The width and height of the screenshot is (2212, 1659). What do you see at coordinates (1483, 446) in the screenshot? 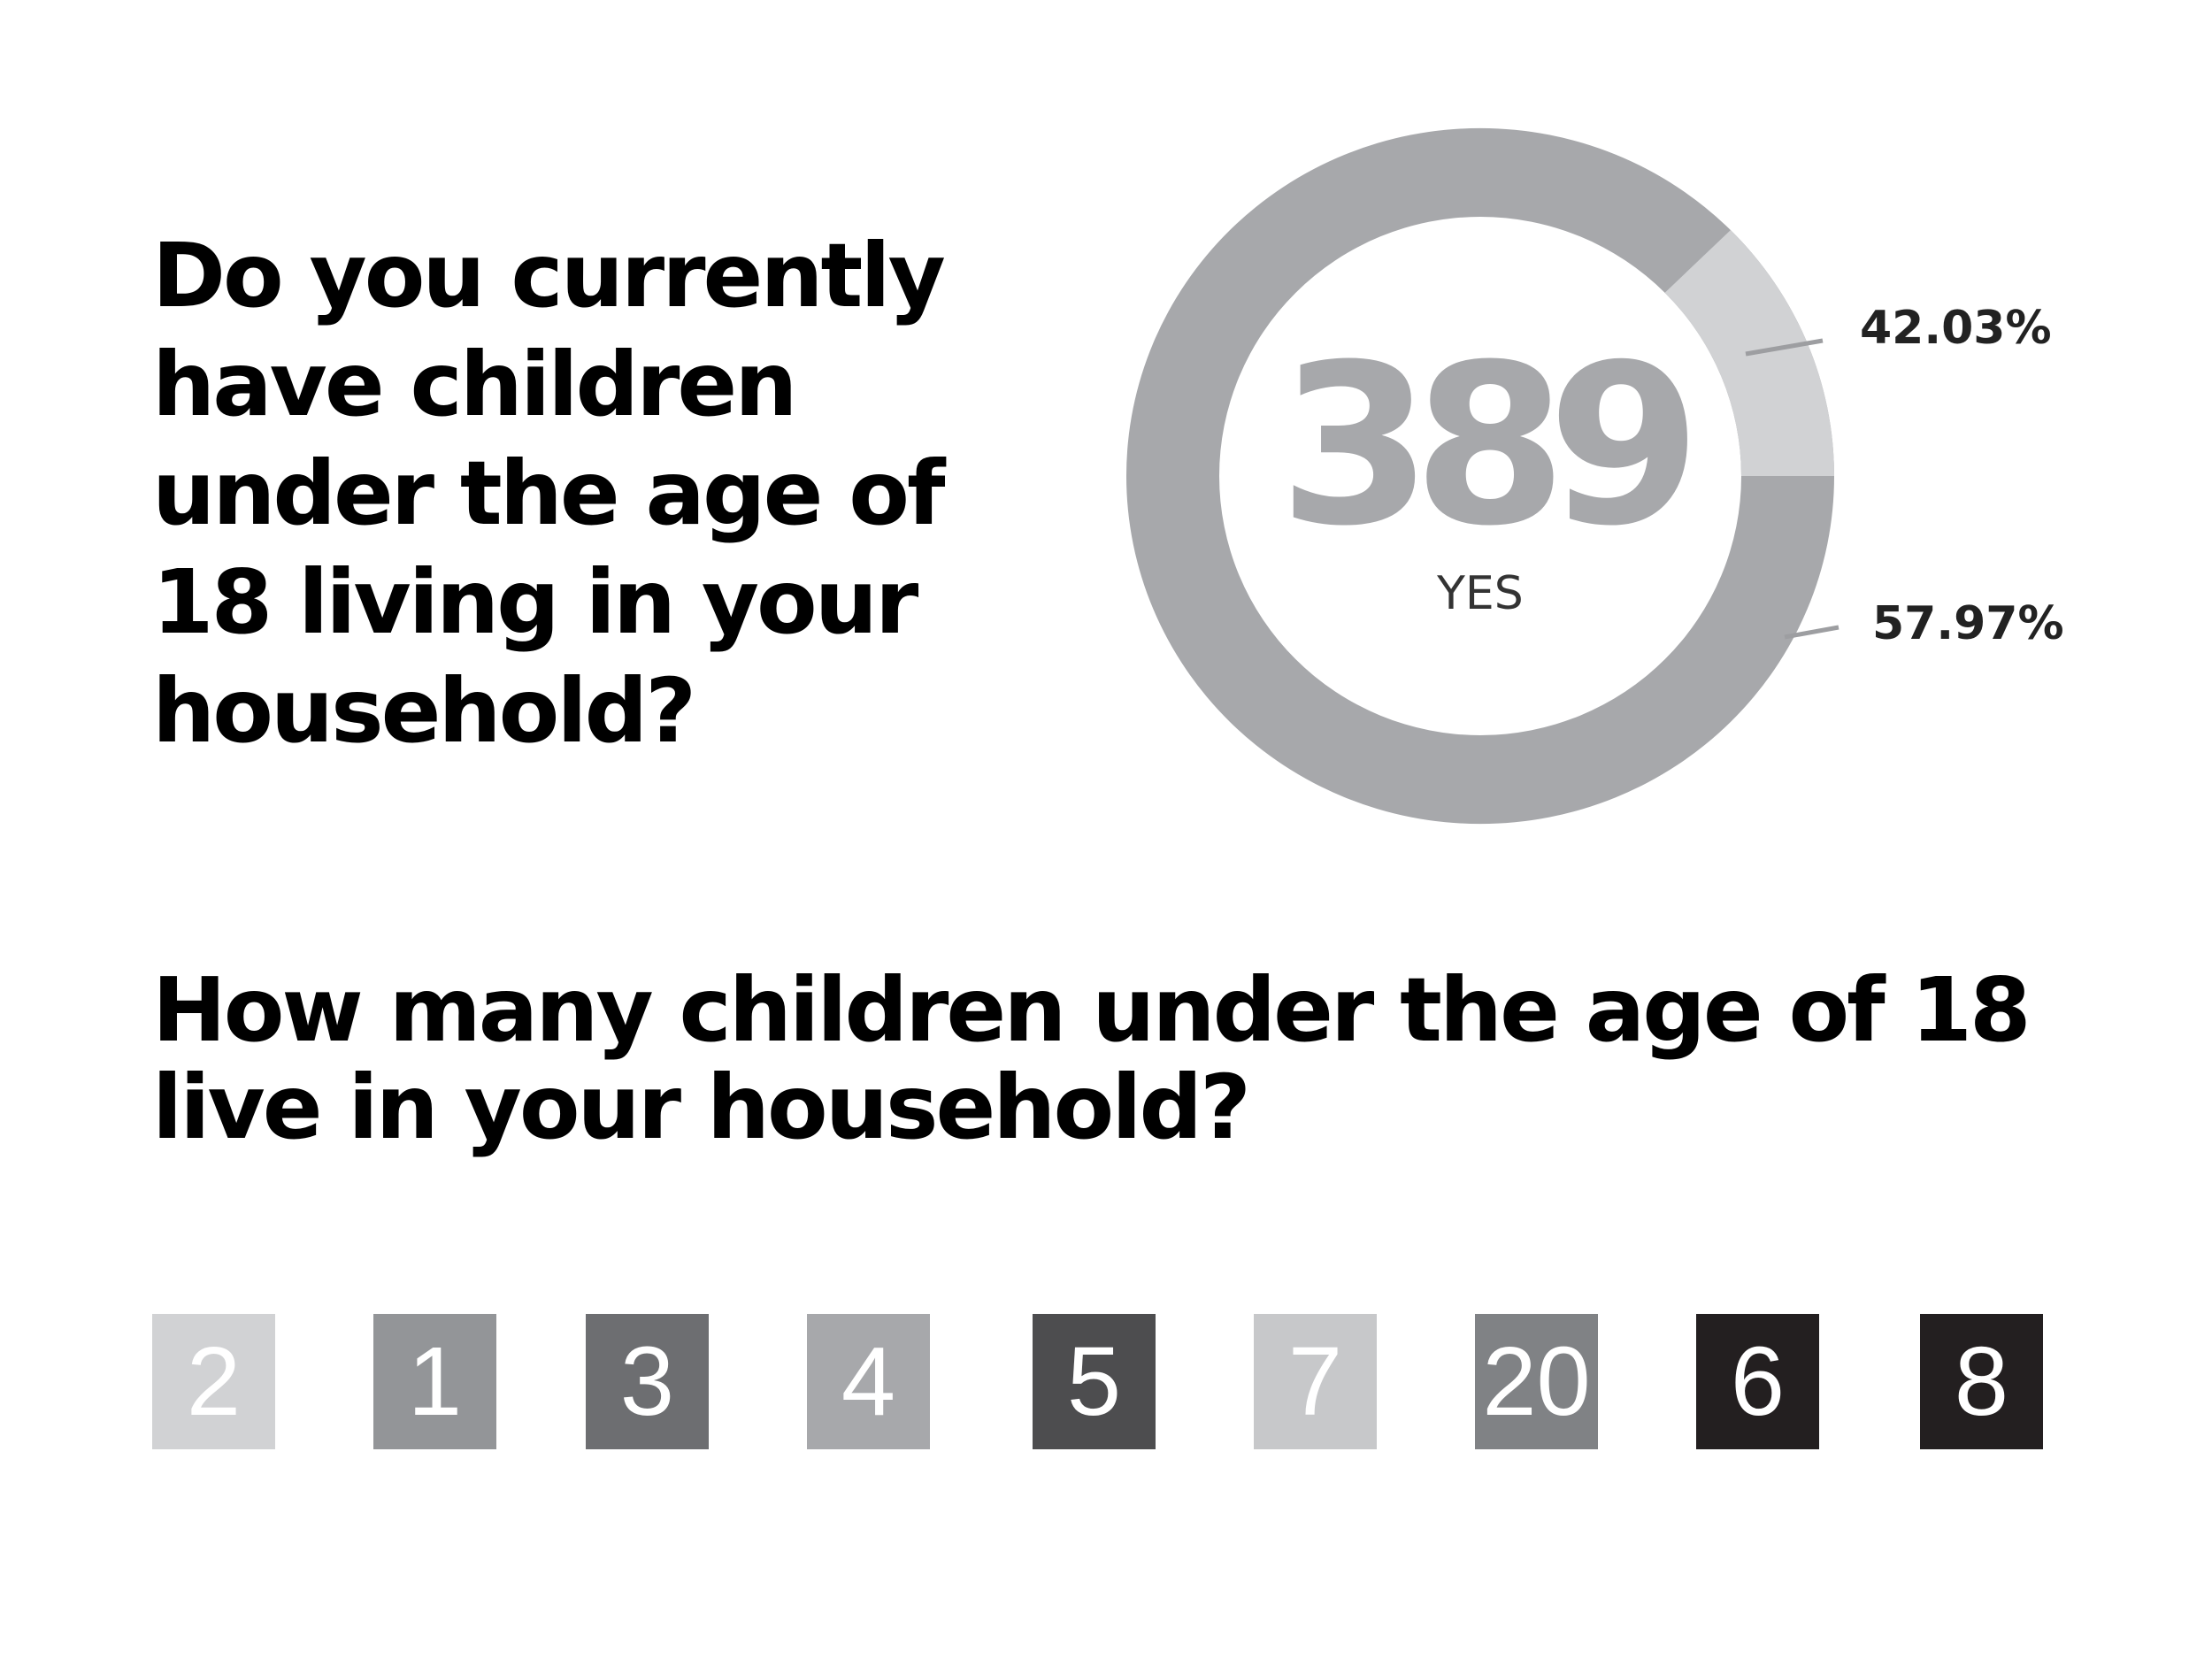
I see `donut-center-number: 389` at bounding box center [1483, 446].